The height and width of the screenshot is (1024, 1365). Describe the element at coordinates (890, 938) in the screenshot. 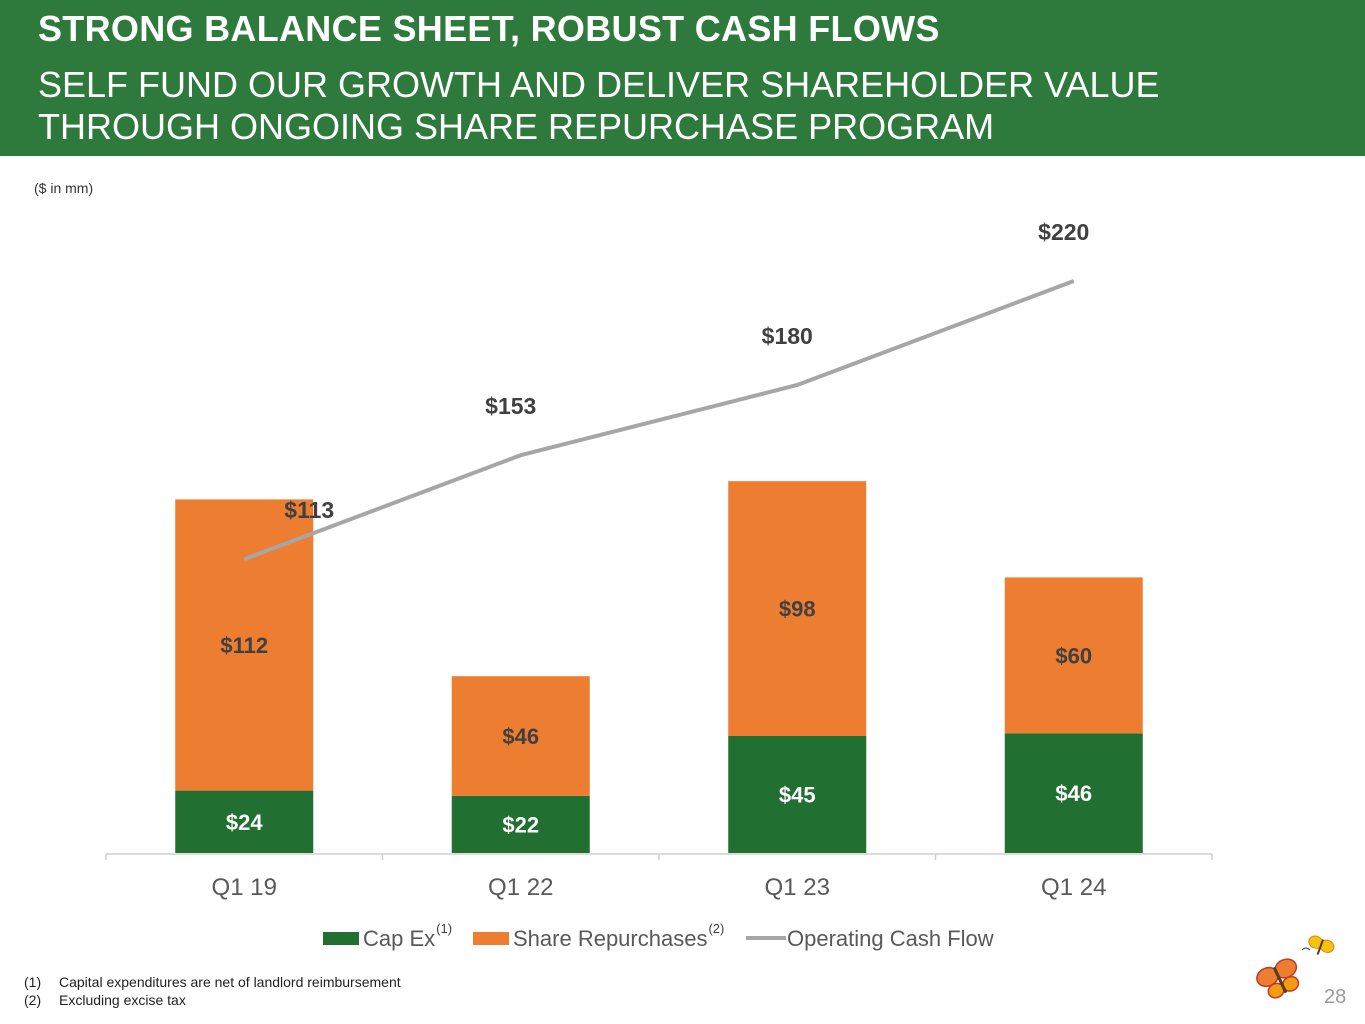

I see `legend-label-operating-cash-flow: Operating Cash Flow` at that location.